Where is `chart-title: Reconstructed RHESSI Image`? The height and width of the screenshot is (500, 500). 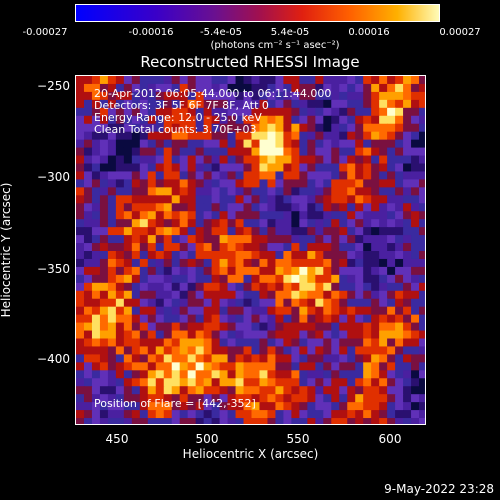
chart-title: Reconstructed RHESSI Image is located at coordinates (250, 62).